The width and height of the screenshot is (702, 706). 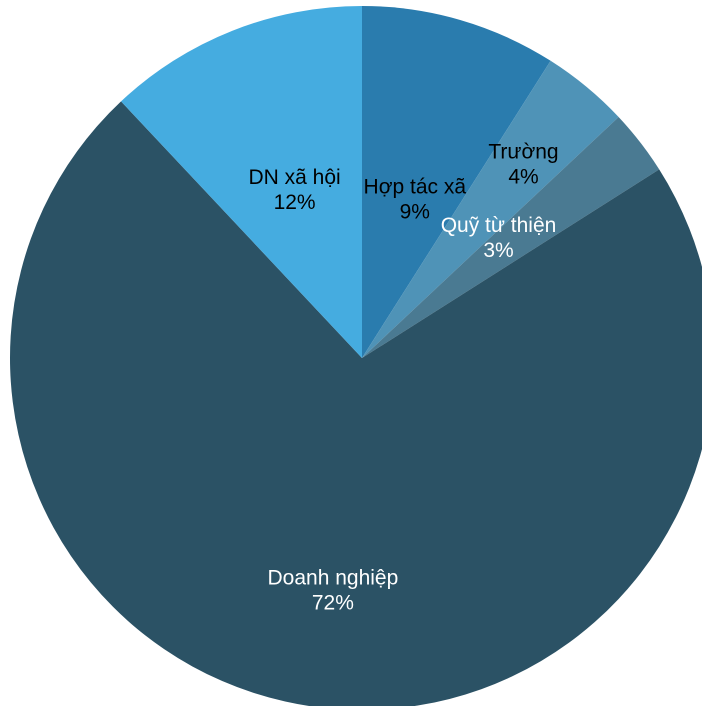 I want to click on pie-slice-quy-tu-thien, so click(x=511, y=237).